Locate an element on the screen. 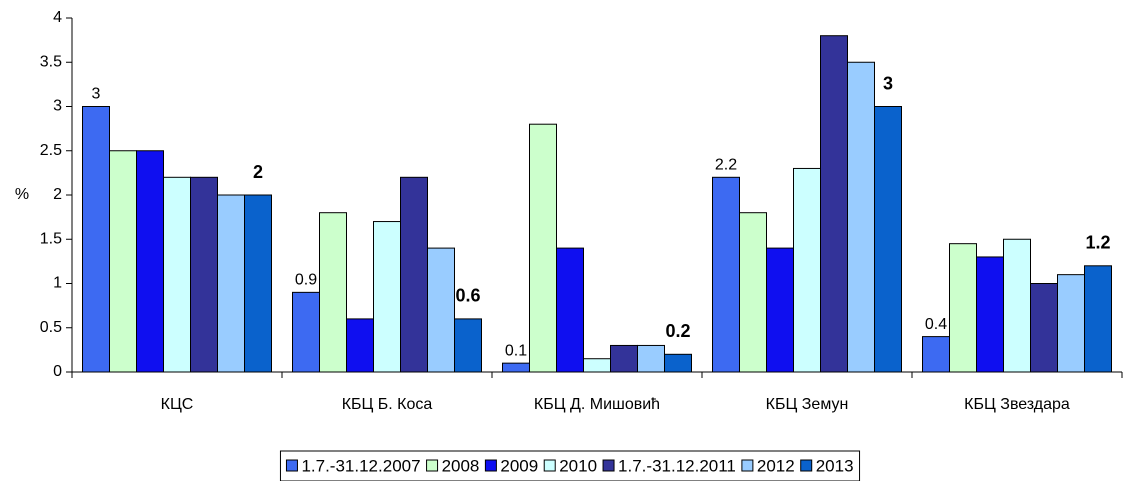 This screenshot has width=1134, height=481. data-label: 2.2 is located at coordinates (726, 165).